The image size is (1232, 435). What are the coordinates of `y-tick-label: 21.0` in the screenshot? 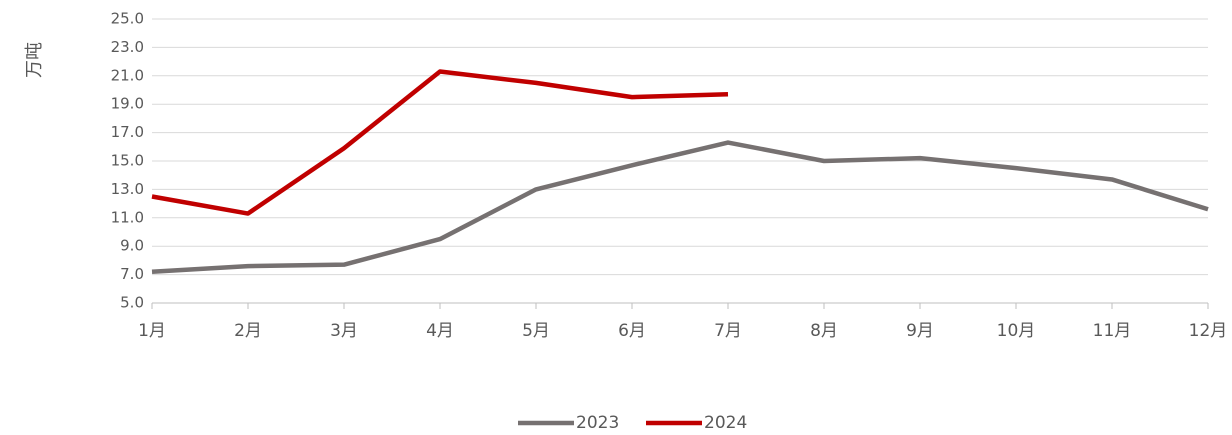 It's located at (127, 75).